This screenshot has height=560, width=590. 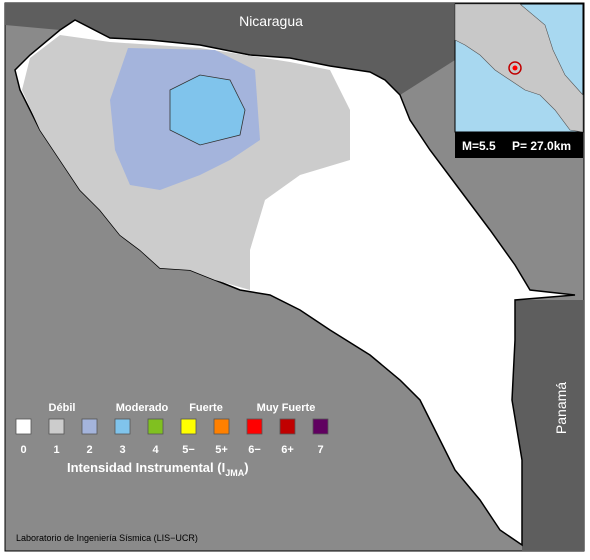 I want to click on legend-group: Débil, so click(x=62, y=408).